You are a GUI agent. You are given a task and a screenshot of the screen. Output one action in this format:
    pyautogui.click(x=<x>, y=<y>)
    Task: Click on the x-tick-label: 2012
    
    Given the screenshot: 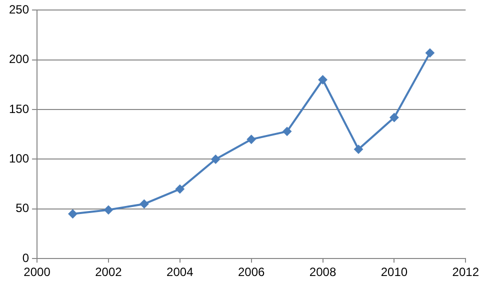 What is the action you would take?
    pyautogui.click(x=466, y=272)
    